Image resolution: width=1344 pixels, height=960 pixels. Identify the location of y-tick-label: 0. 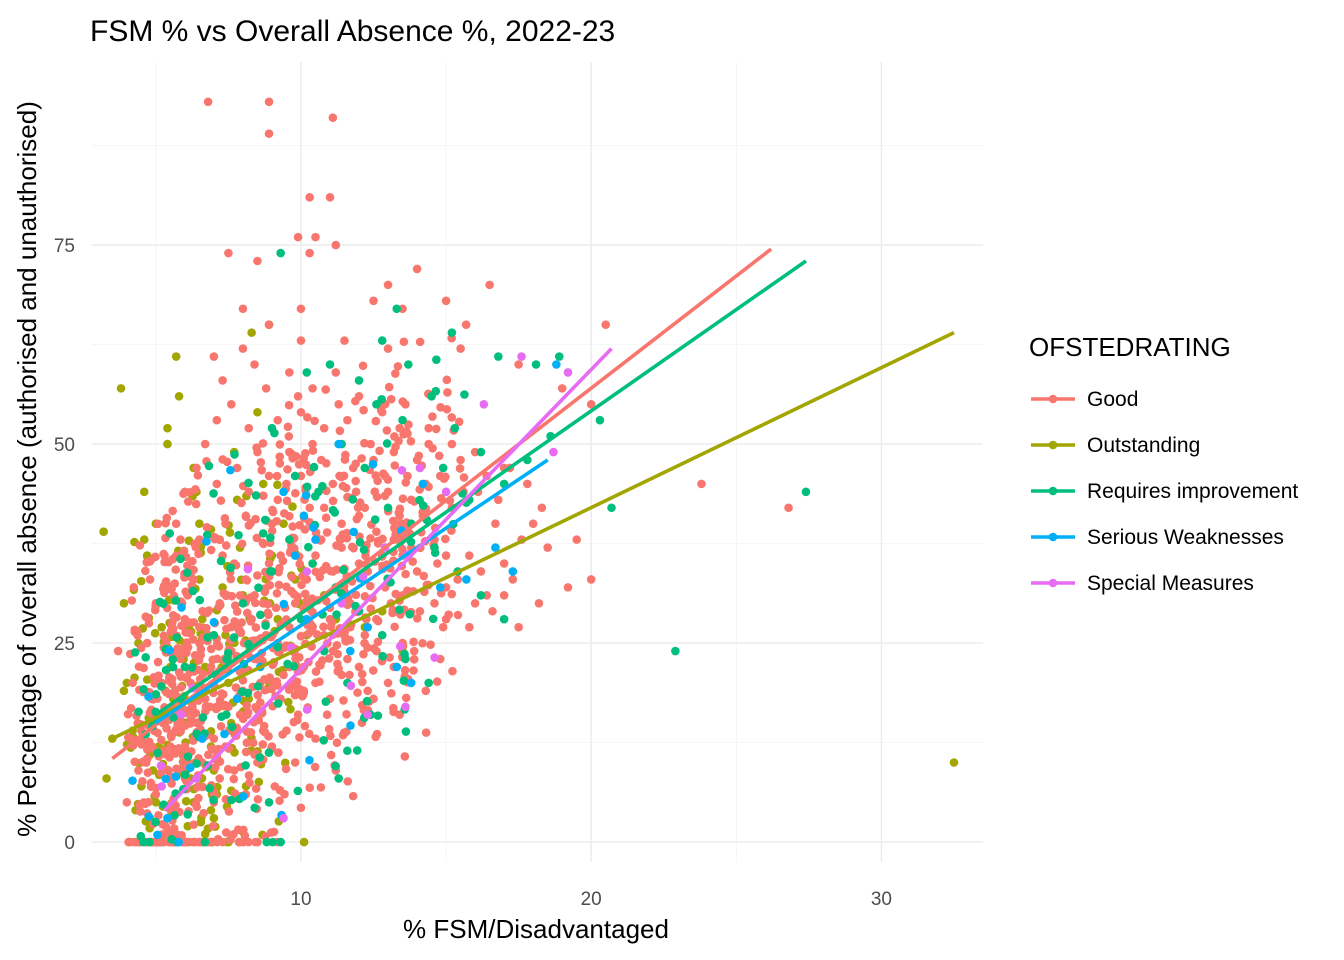
(69, 843).